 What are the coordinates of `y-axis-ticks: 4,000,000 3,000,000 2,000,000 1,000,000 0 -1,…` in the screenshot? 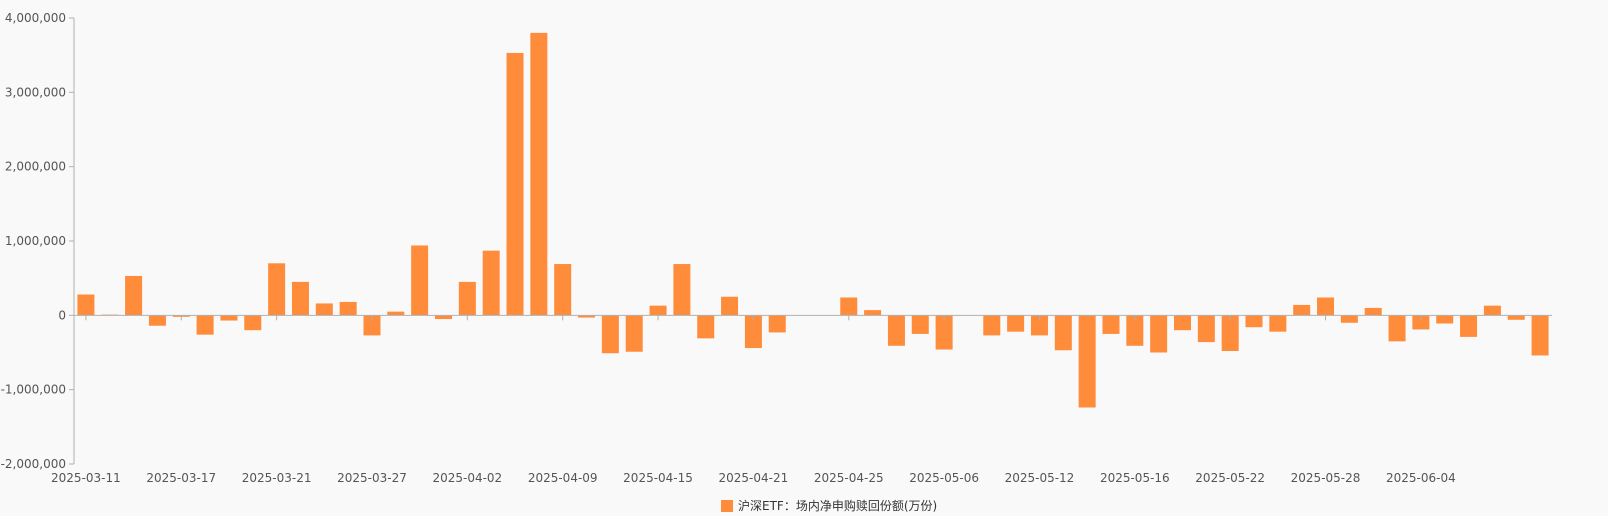 It's located at (37, 241).